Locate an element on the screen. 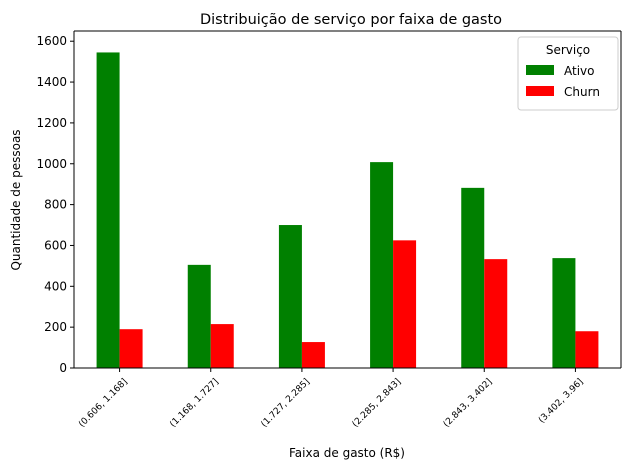 Image resolution: width=630 pixels, height=470 pixels. y-tick-label: 0 is located at coordinates (63, 368).